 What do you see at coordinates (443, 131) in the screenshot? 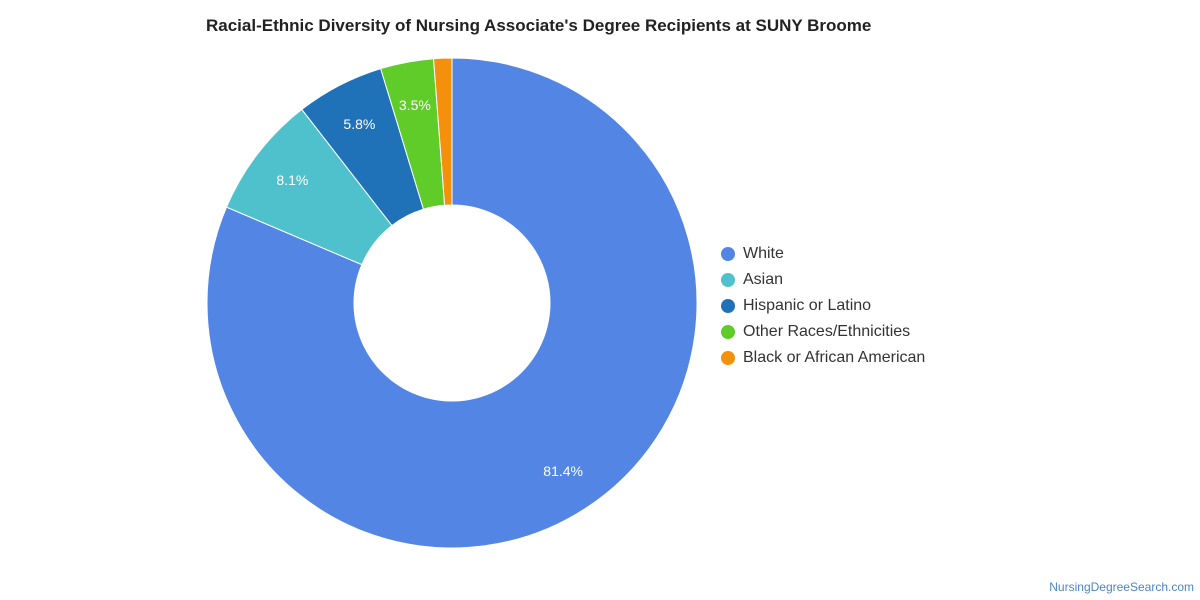
I see `donut-slice-black-or-african-american` at bounding box center [443, 131].